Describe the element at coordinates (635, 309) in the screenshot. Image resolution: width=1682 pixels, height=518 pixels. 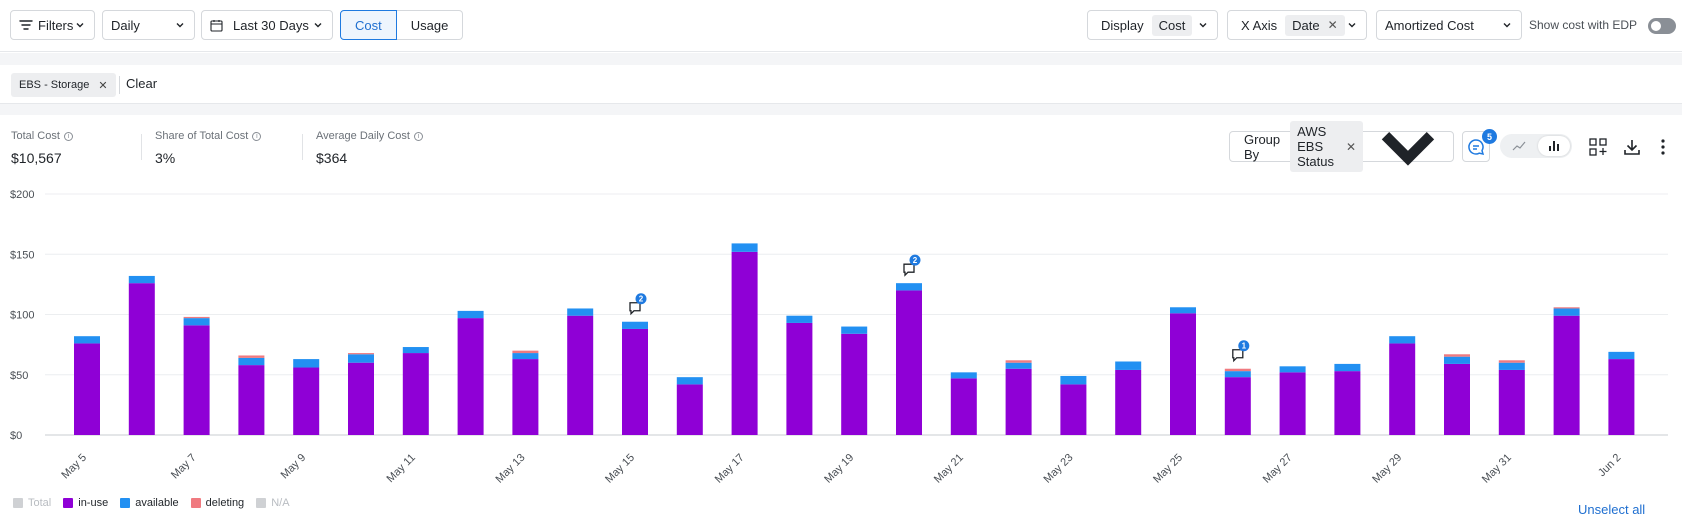
I see `comment-marker-icon` at that location.